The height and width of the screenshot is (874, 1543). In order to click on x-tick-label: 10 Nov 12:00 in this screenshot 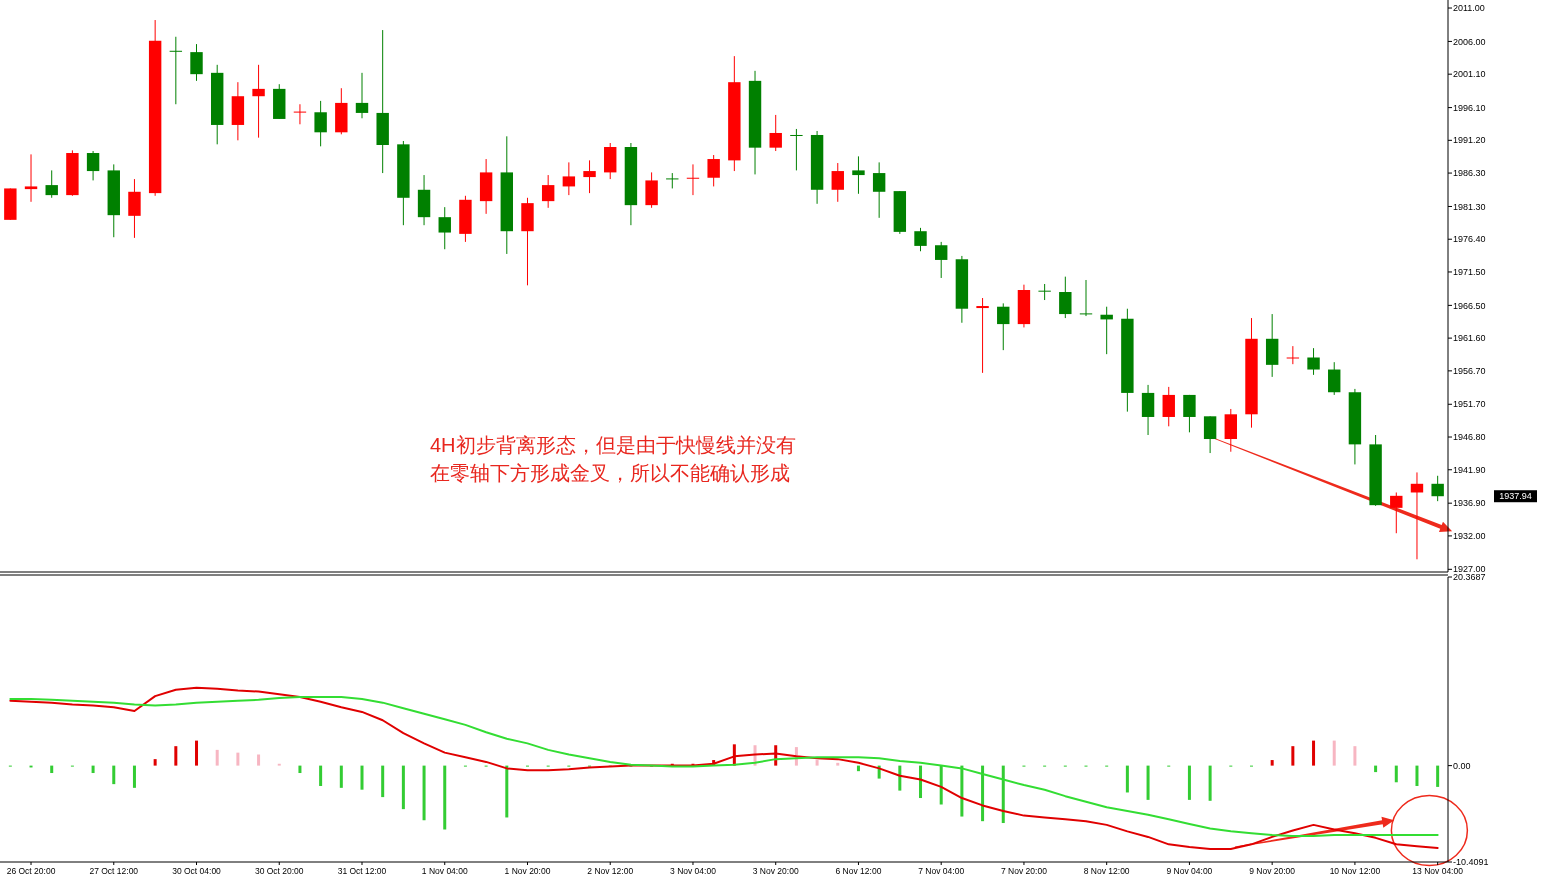, I will do `click(1355, 869)`.